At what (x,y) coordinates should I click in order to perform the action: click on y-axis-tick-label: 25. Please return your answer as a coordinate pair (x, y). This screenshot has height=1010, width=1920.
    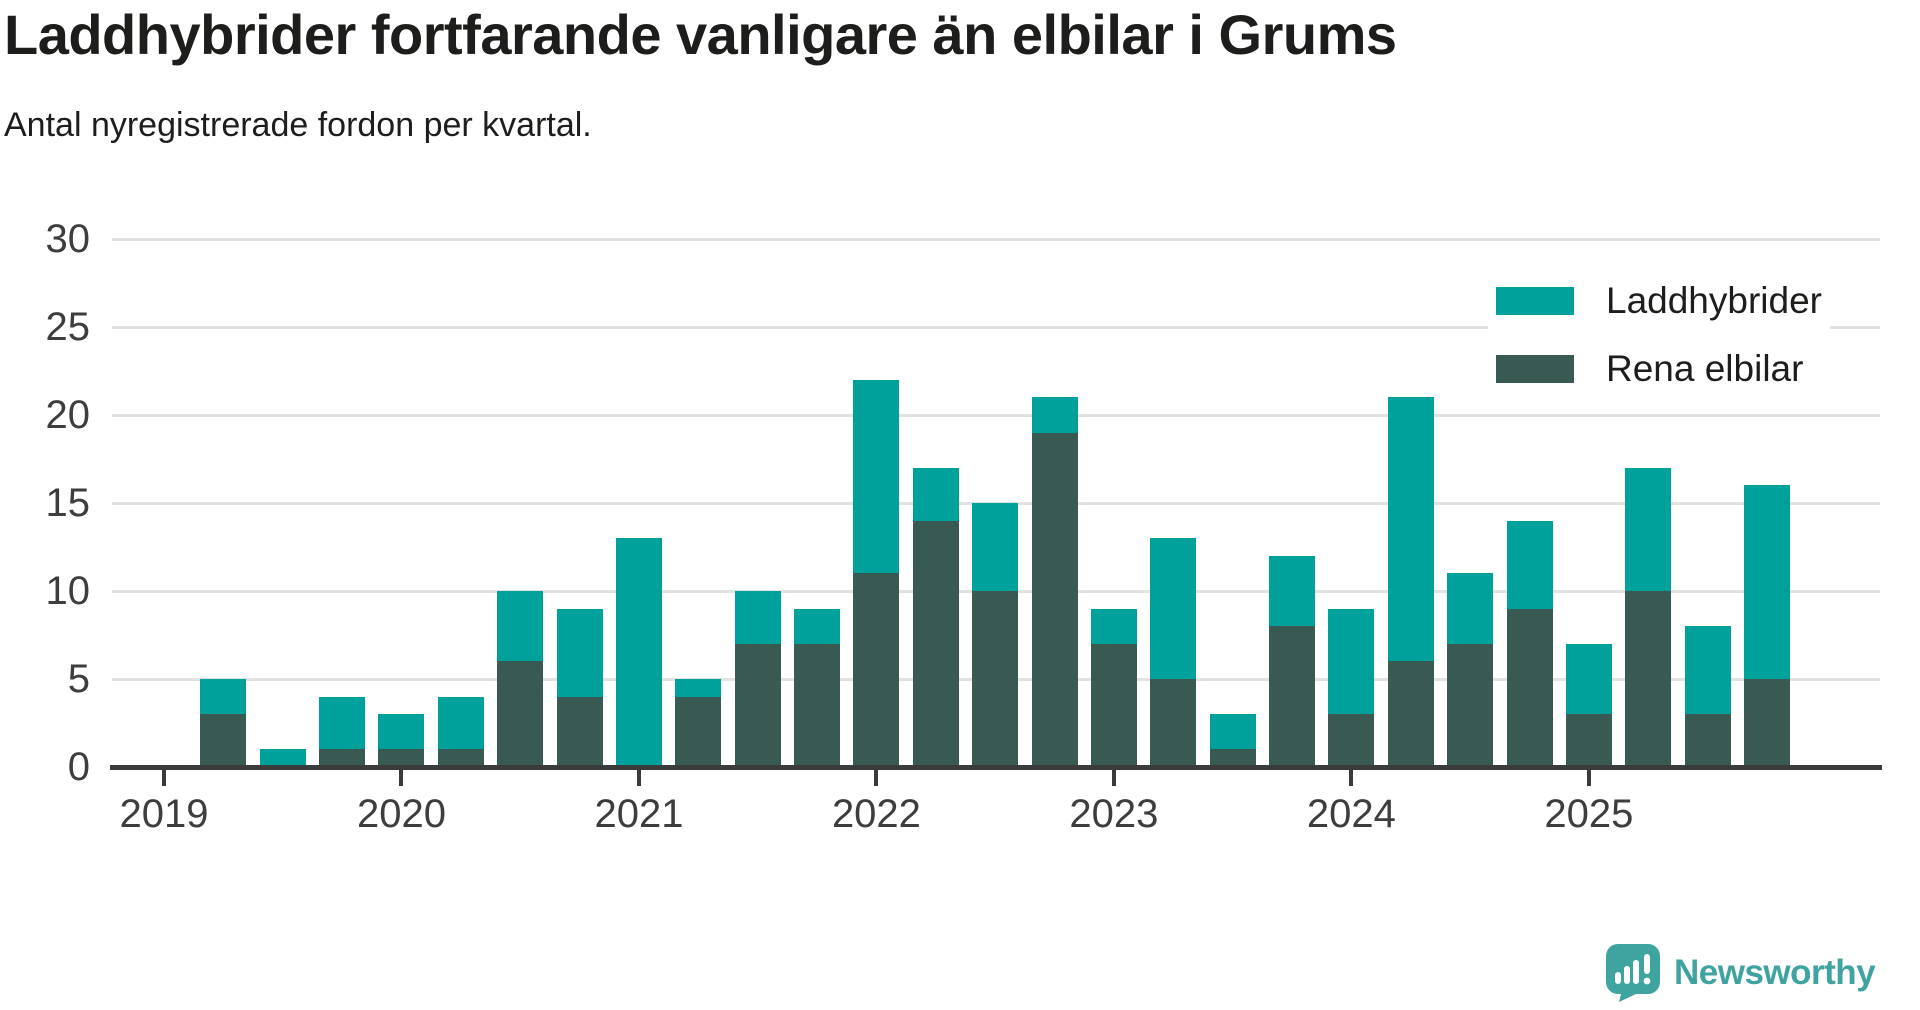
    Looking at the image, I should click on (68, 327).